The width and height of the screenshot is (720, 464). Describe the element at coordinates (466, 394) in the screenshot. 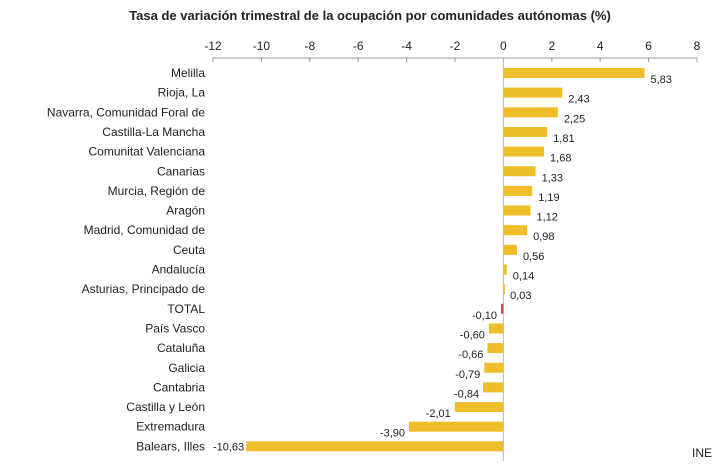

I see `value-label: -0,84` at that location.